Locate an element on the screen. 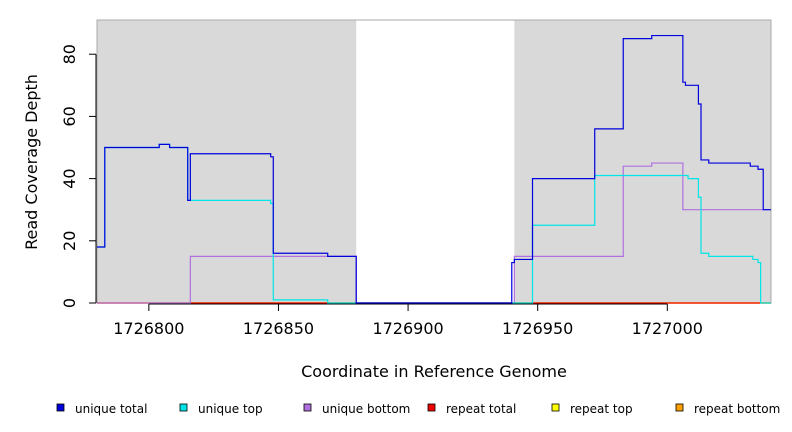  legend-item: unique total is located at coordinates (101, 409).